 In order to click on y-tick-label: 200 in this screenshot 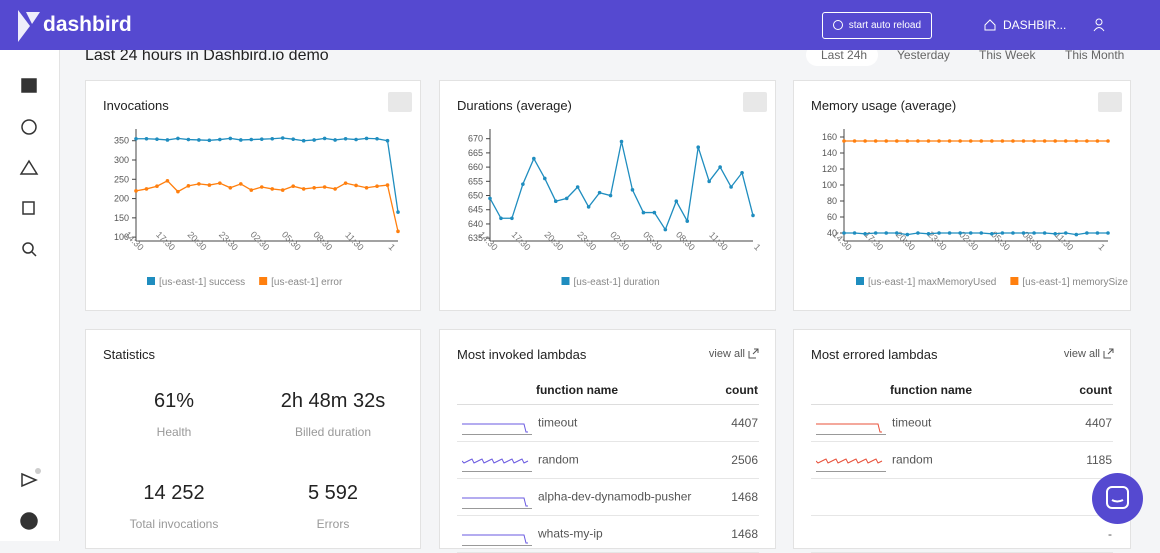, I will do `click(121, 199)`.